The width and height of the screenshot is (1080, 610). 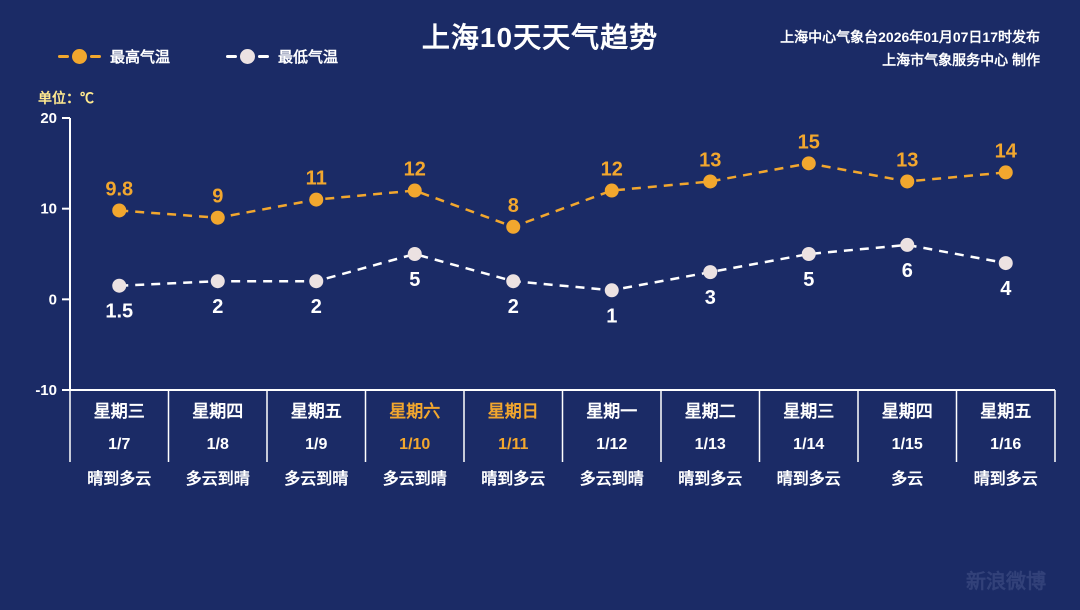 What do you see at coordinates (961, 60) in the screenshot?
I see `source-line-2: 上海市气象服务中心 制作` at bounding box center [961, 60].